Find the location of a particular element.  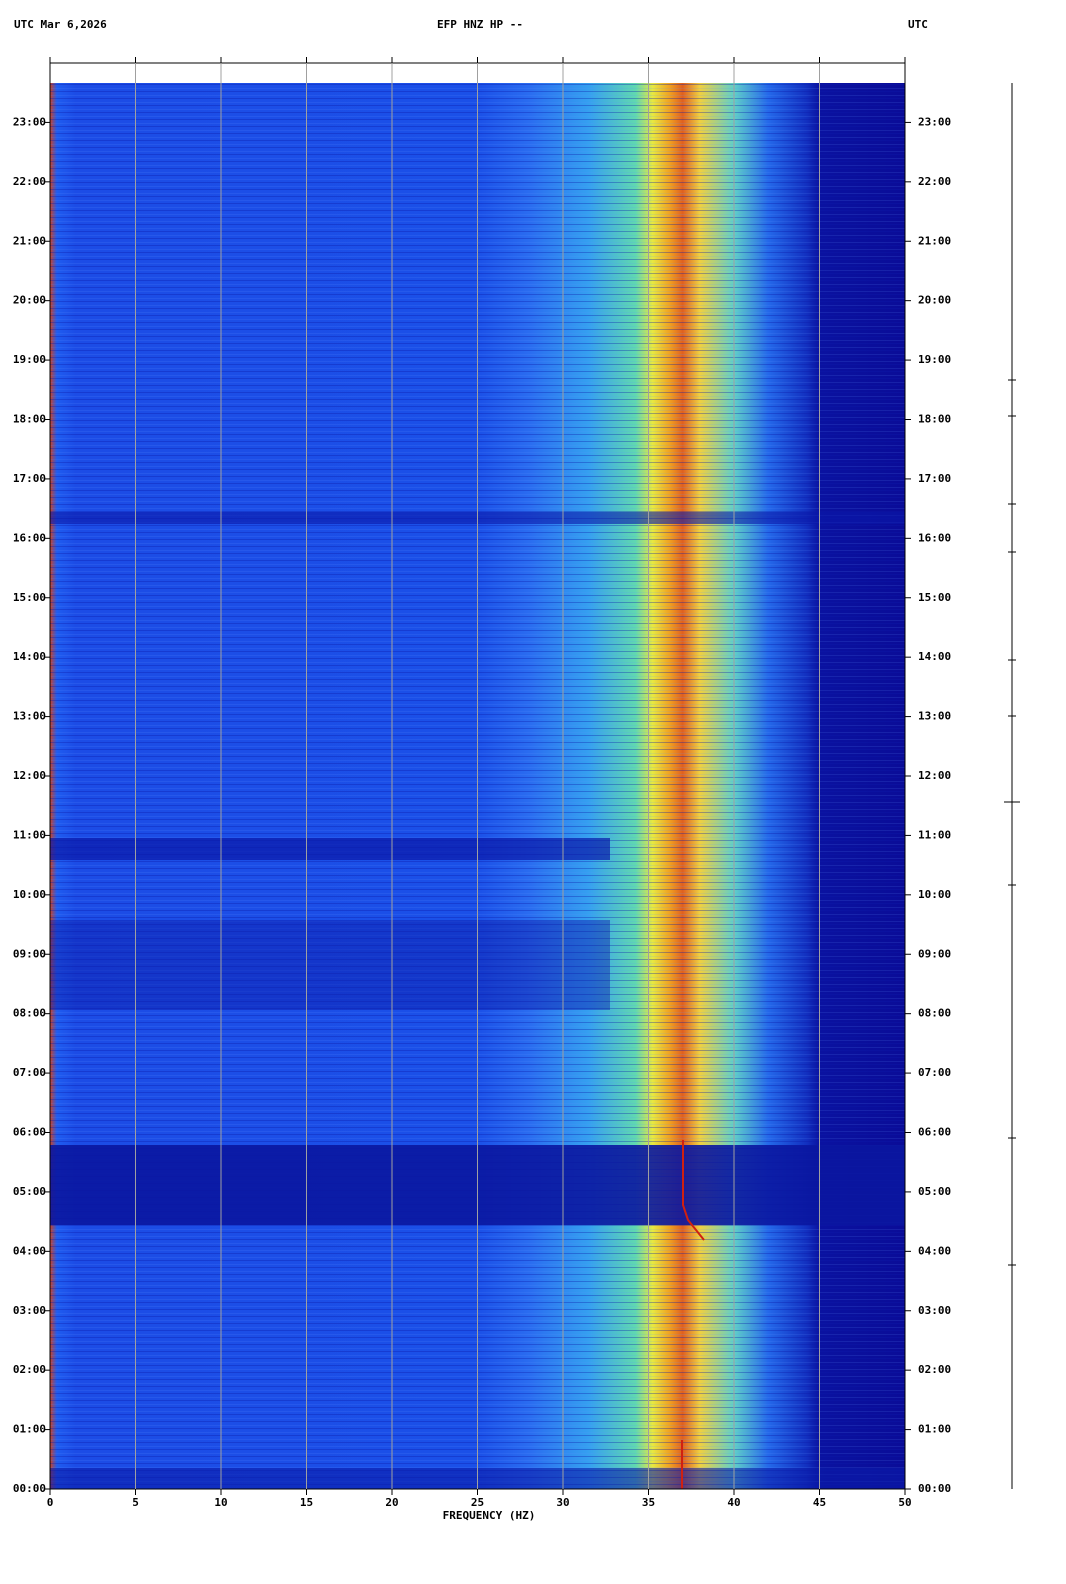

y-tick-label: 08:00 is located at coordinates (29, 1013).